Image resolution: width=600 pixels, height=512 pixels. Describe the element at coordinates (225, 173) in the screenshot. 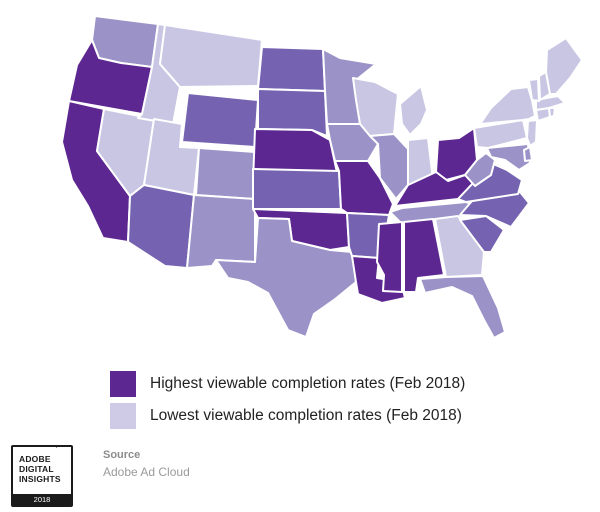

I see `state-co` at that location.